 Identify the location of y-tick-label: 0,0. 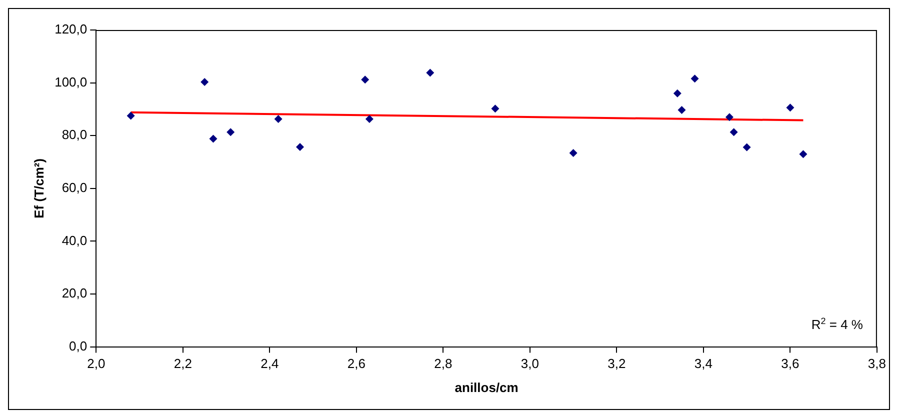
(78, 346).